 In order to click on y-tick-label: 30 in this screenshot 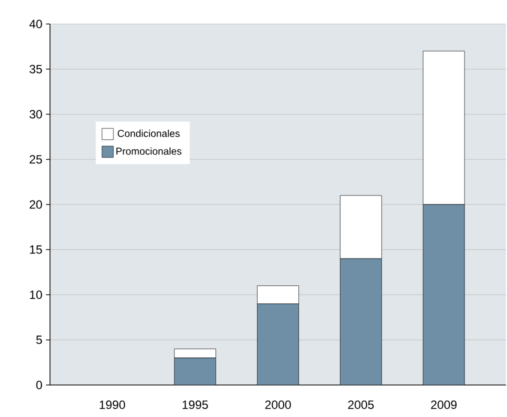, I will do `click(36, 114)`.